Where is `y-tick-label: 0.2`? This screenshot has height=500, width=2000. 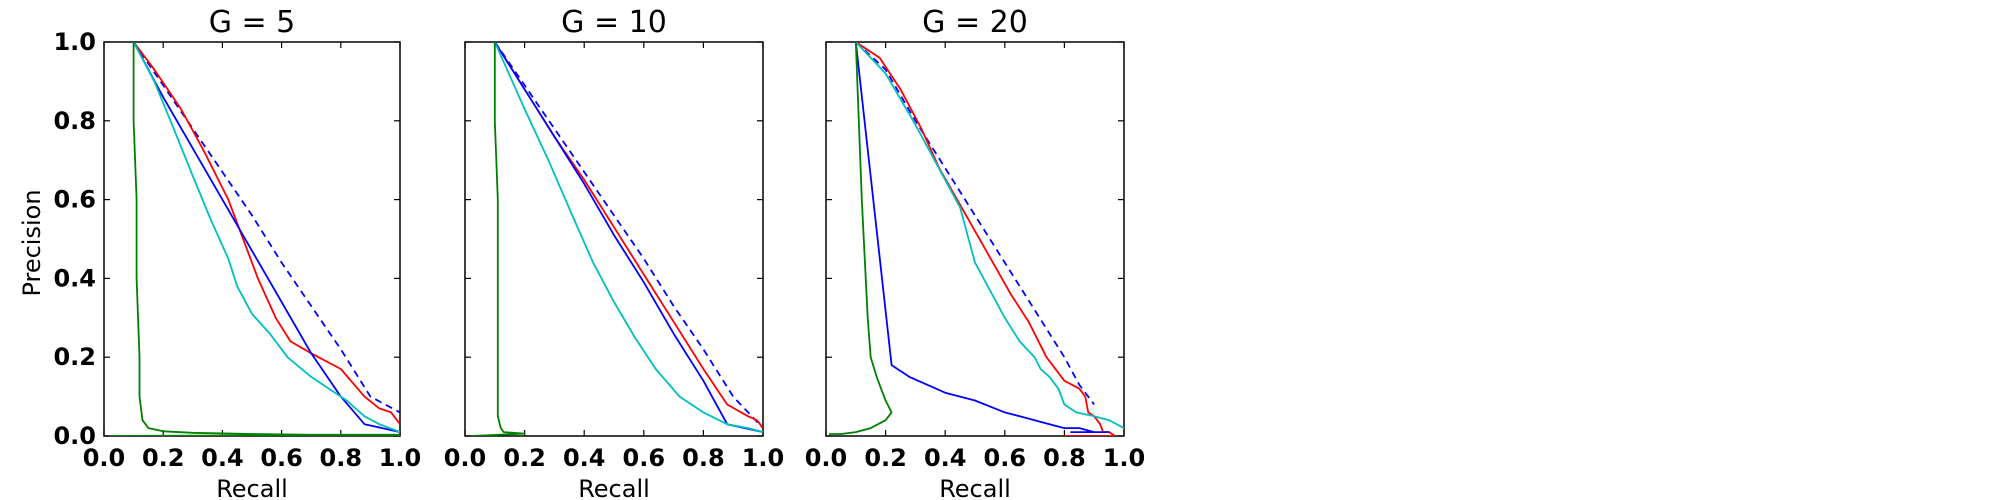
y-tick-label: 0.2 is located at coordinates (74, 357).